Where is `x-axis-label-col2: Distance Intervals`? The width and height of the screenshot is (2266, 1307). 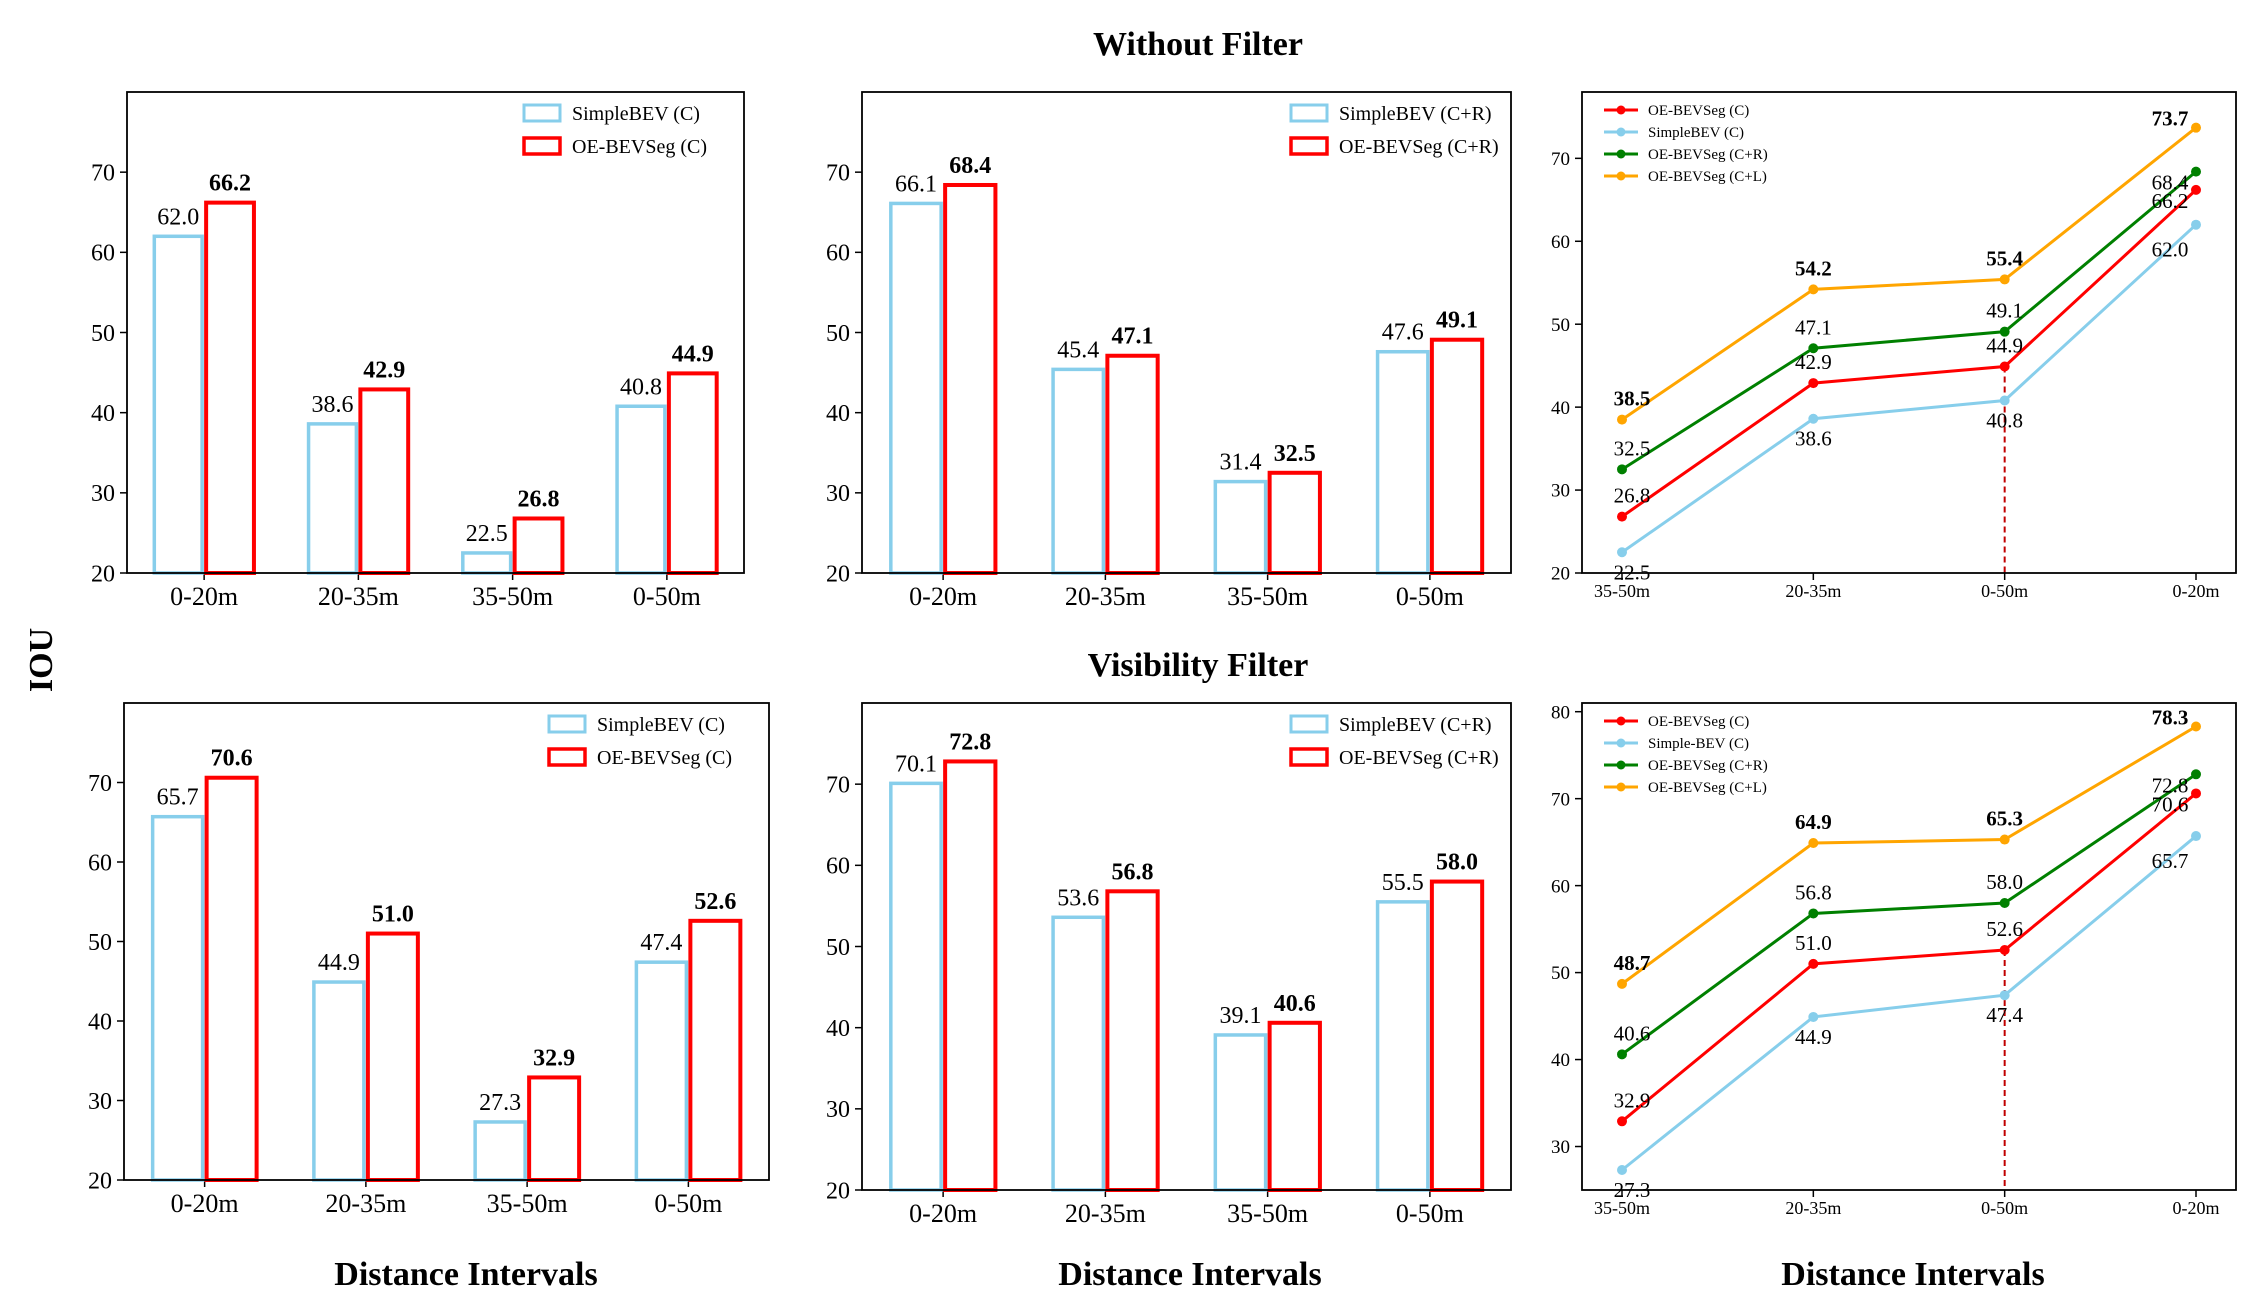 x-axis-label-col2: Distance Intervals is located at coordinates (1189, 1274).